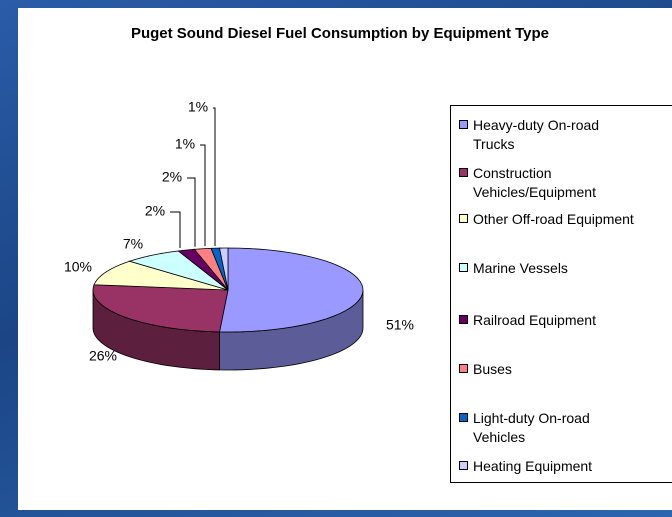  I want to click on data-label: 26%, so click(103, 356).